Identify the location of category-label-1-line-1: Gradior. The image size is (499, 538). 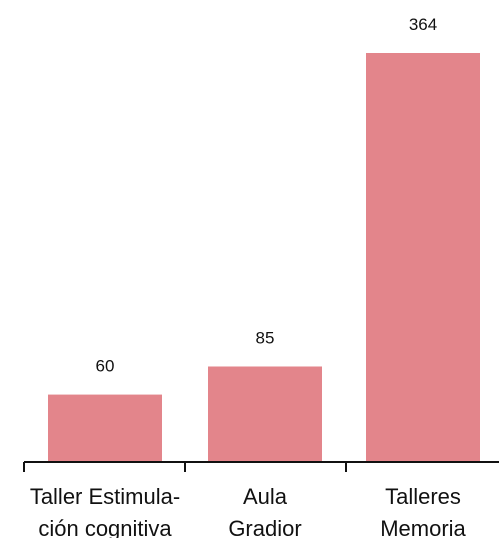
(264, 527).